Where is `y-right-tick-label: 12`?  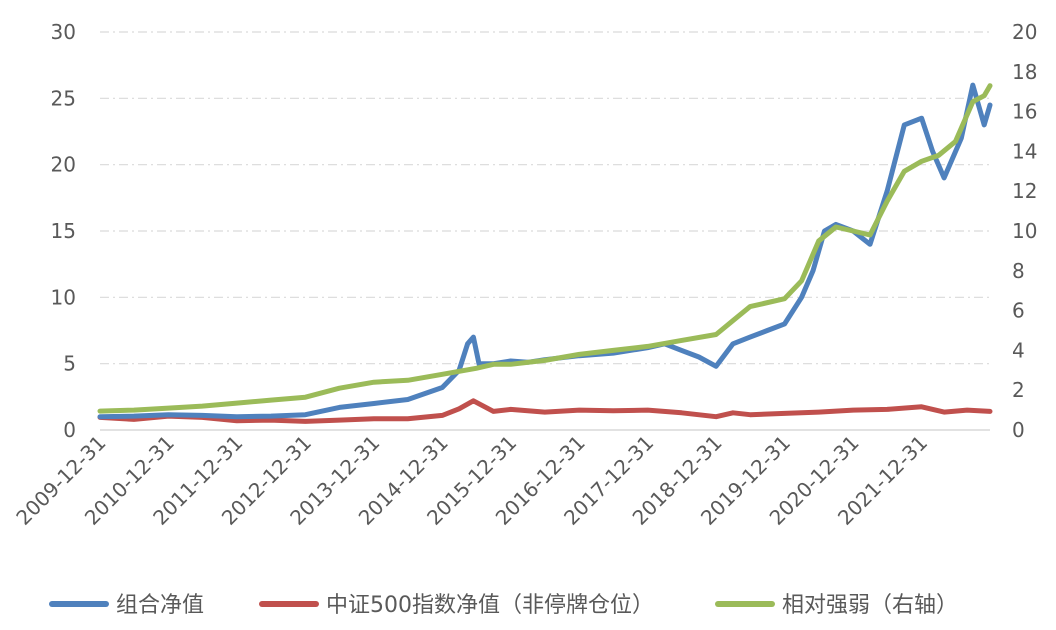 y-right-tick-label: 12 is located at coordinates (1024, 191).